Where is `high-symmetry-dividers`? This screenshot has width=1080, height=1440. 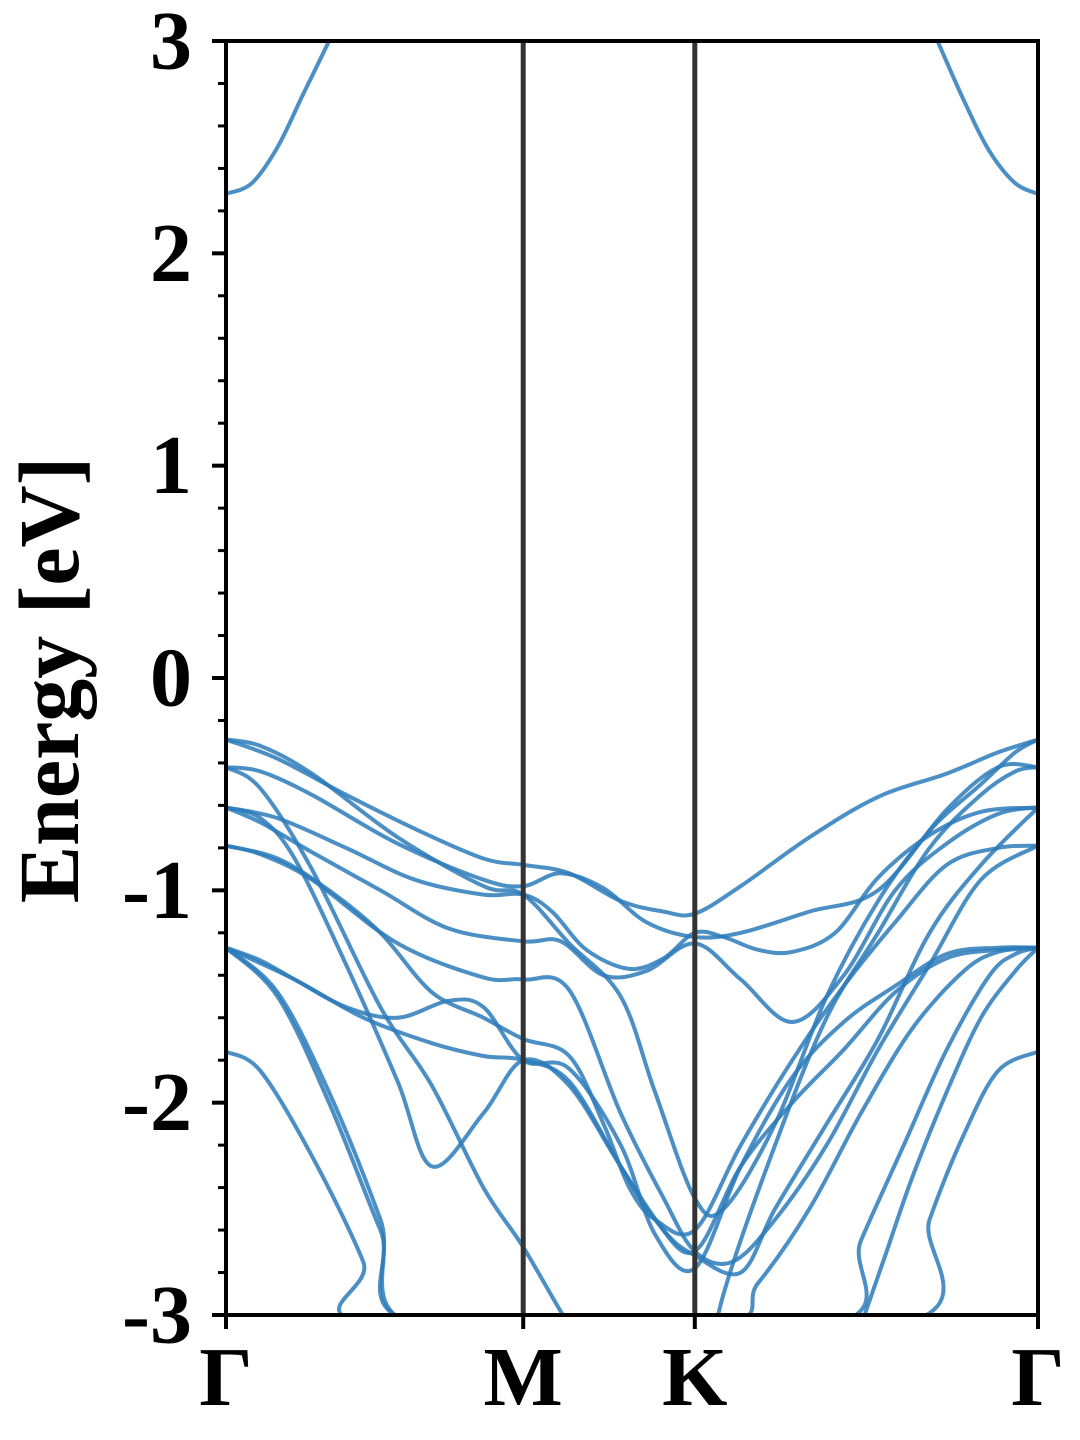
high-symmetry-dividers is located at coordinates (609, 678).